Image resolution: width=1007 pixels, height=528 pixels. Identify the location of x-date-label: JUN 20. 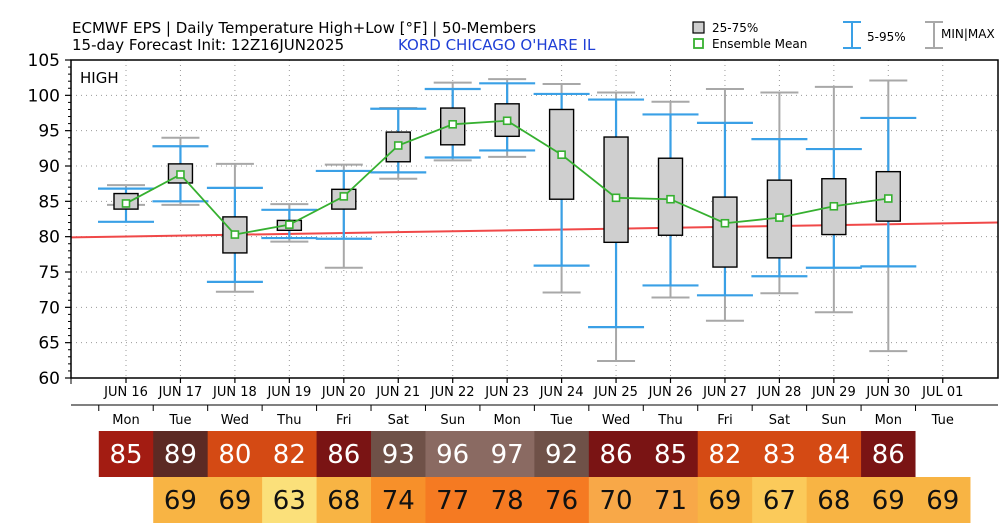
(343, 392).